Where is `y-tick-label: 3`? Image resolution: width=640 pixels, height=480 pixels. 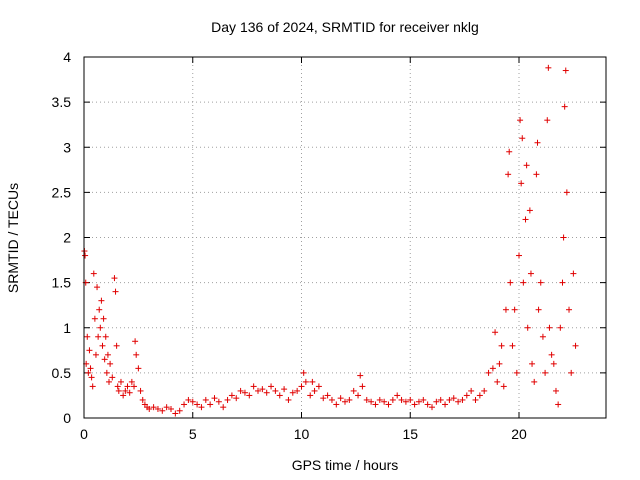 y-tick-label: 3 is located at coordinates (67, 147).